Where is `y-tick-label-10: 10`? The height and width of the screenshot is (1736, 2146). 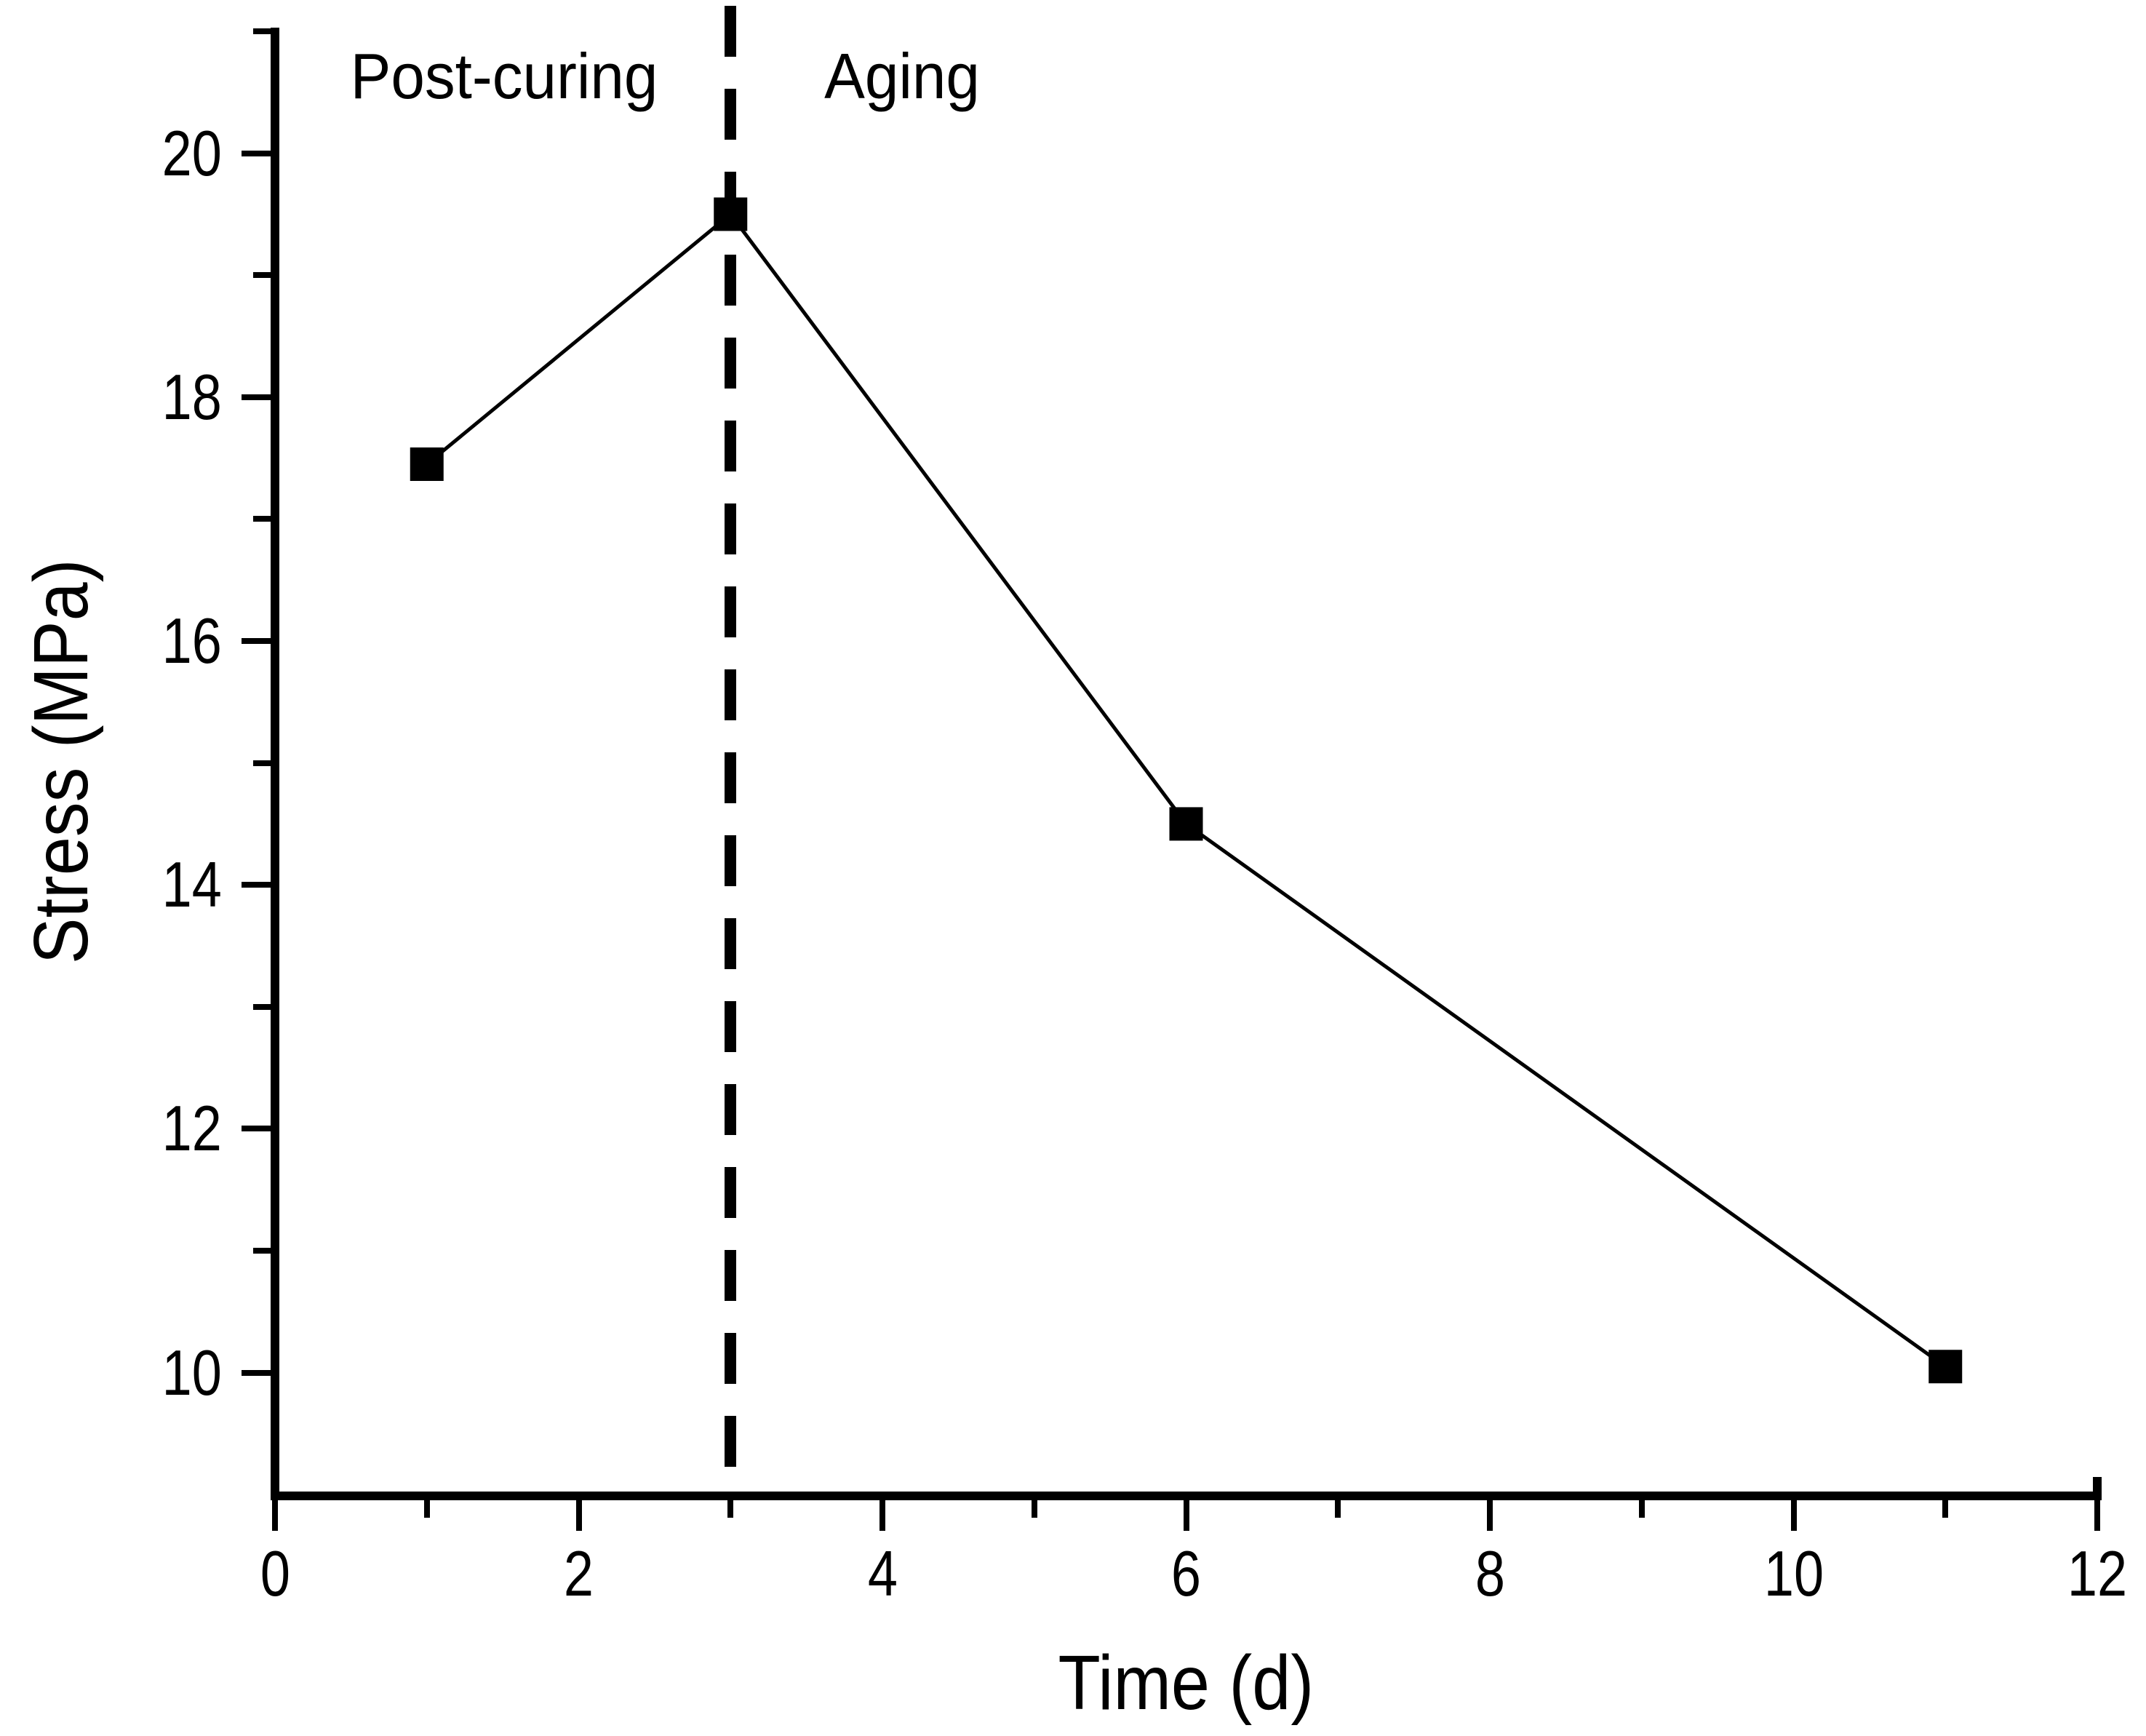
y-tick-label-10: 10 is located at coordinates (111, 1373).